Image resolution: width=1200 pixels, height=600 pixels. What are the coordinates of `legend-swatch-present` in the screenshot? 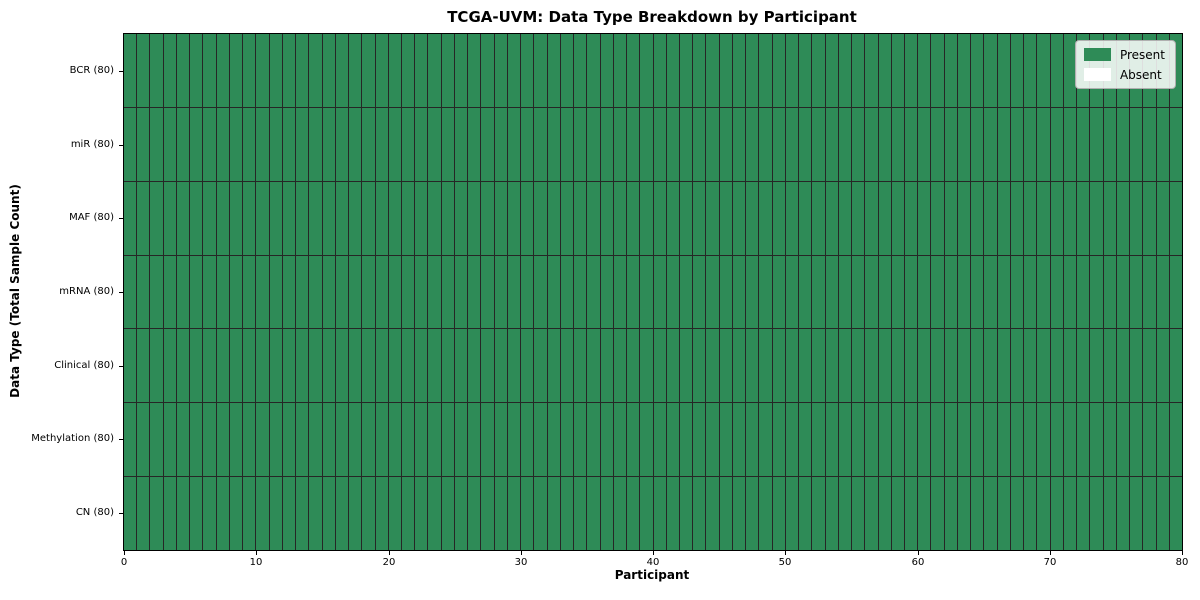 It's located at (1097, 54).